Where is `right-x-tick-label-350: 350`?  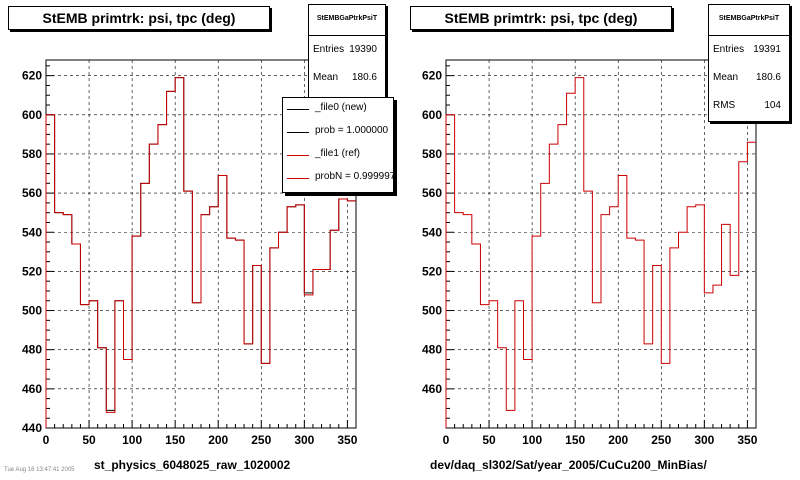 right-x-tick-label-350: 350 is located at coordinates (747, 440).